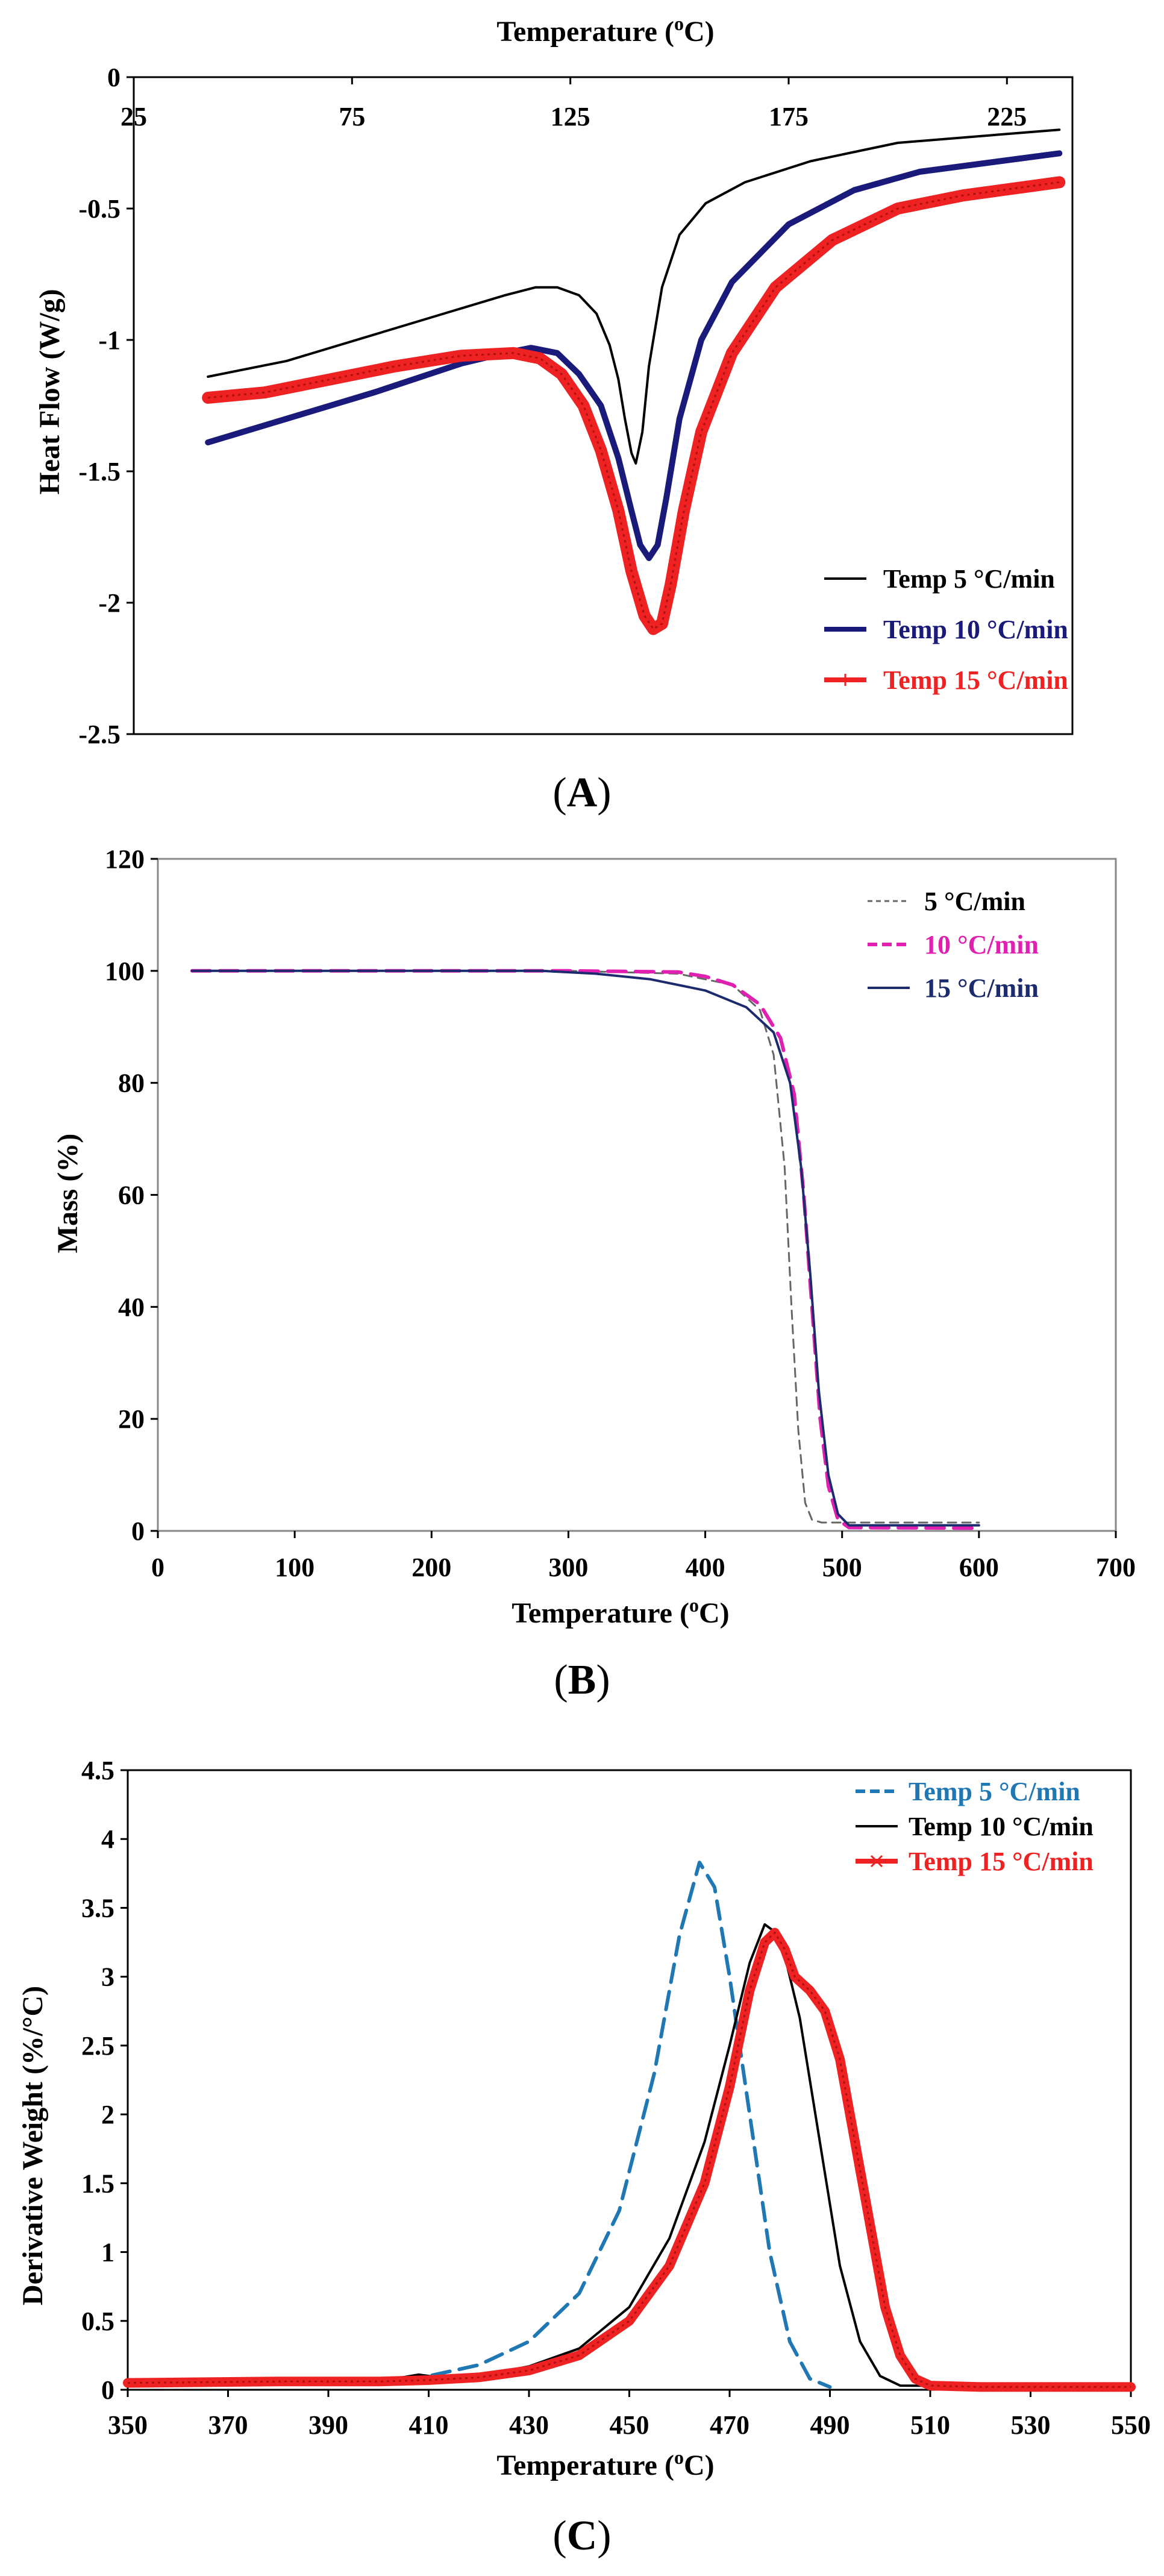 The width and height of the screenshot is (1164, 2576). Describe the element at coordinates (131, 1195) in the screenshot. I see `y-tick-label: 60` at that location.